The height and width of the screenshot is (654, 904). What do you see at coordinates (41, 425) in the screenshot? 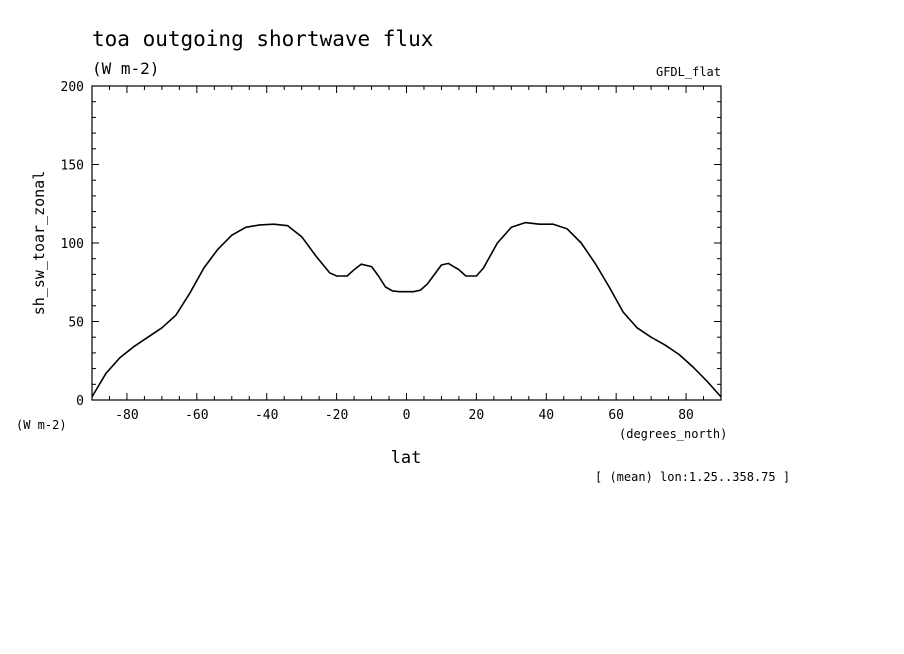
I see `y-unit-label: (W m-2)` at bounding box center [41, 425].